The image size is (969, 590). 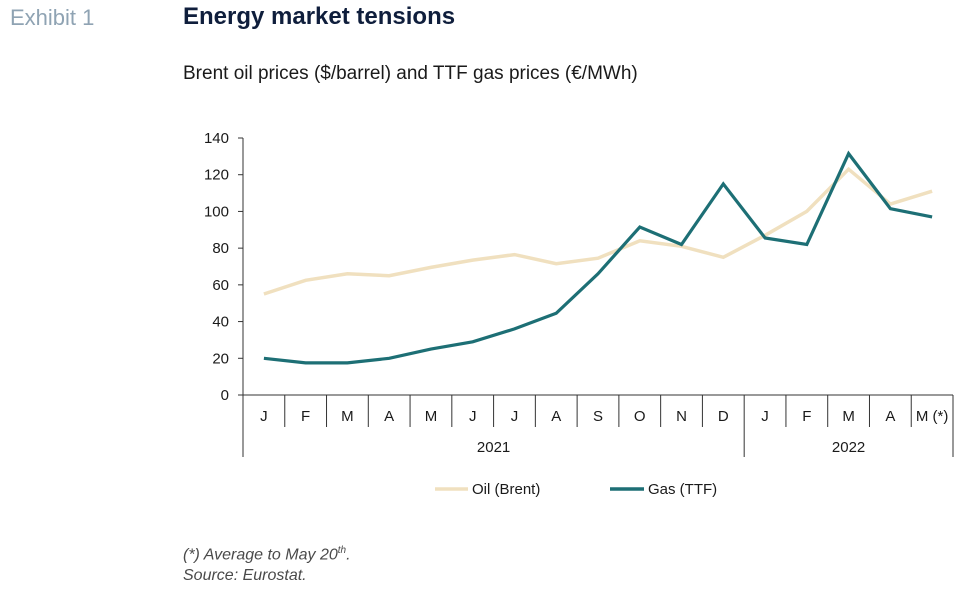 I want to click on footnote-source: Source: Eurostat., so click(x=245, y=576).